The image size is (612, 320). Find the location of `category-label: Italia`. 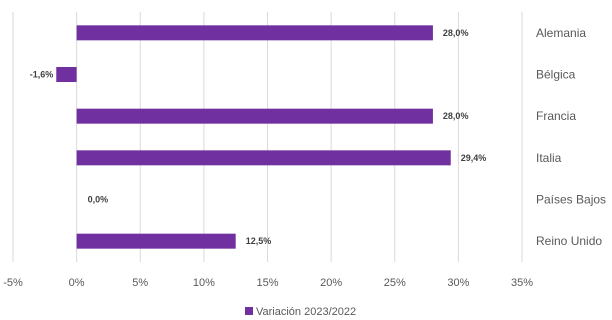

category-label: Italia is located at coordinates (549, 158).